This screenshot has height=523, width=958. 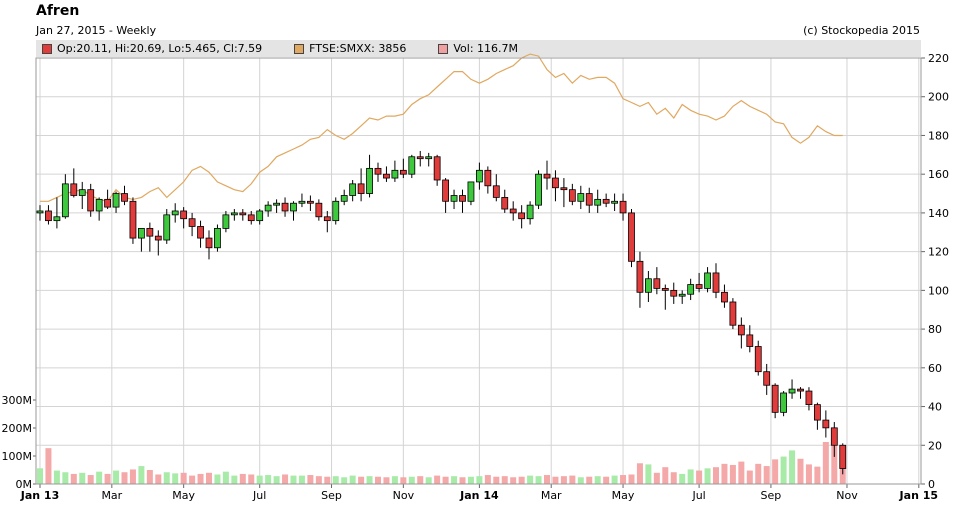 I want to click on price-tick-label: 160, so click(x=938, y=174).